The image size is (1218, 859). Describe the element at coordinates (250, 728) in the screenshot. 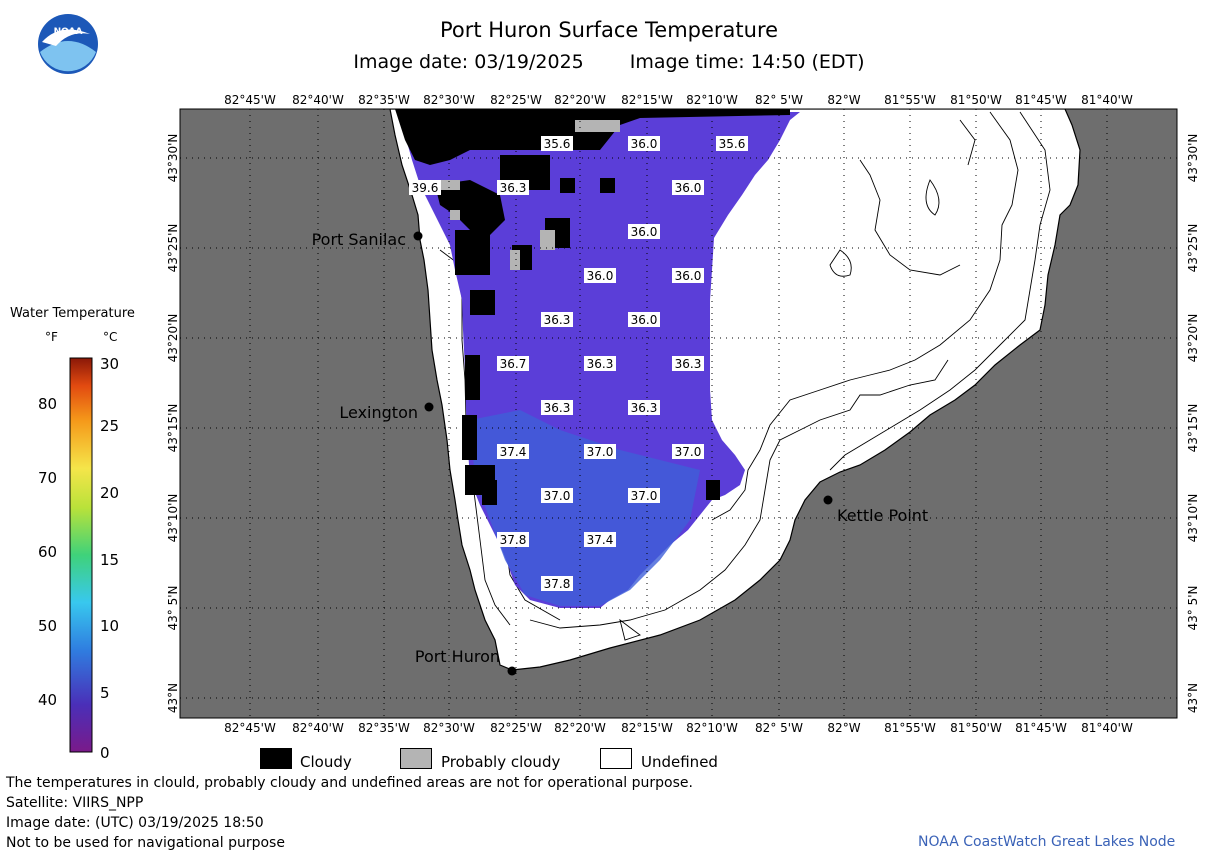

I see `lon-label-bottom: 82°45'W` at that location.